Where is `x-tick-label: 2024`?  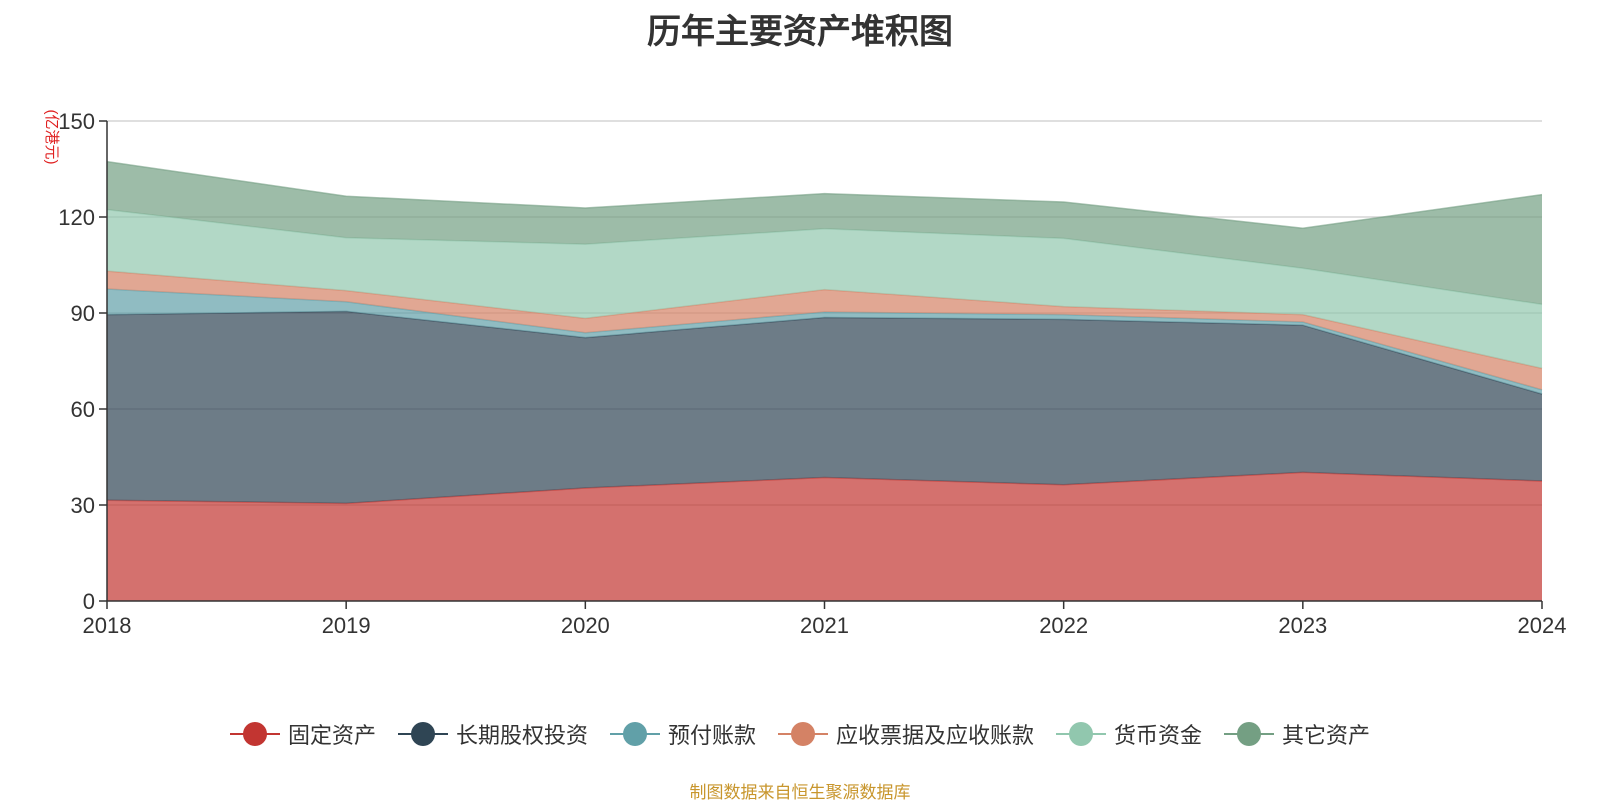 x-tick-label: 2024 is located at coordinates (1542, 625).